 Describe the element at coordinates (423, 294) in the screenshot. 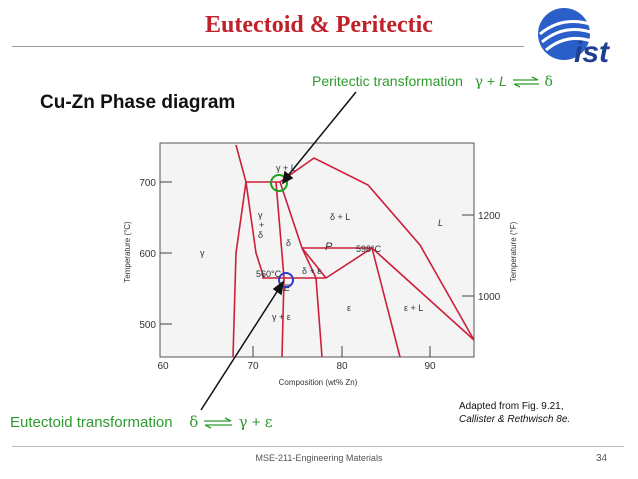

I see `boundary-epsilon-liquid` at that location.